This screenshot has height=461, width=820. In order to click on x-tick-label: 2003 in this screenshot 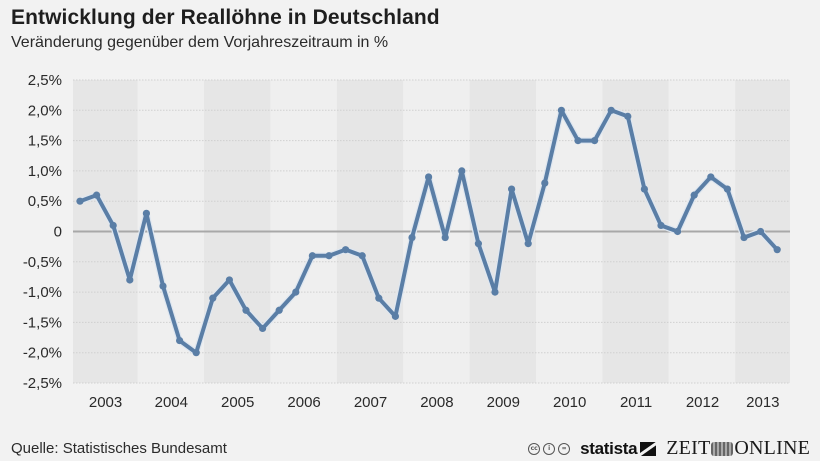, I will do `click(105, 402)`.